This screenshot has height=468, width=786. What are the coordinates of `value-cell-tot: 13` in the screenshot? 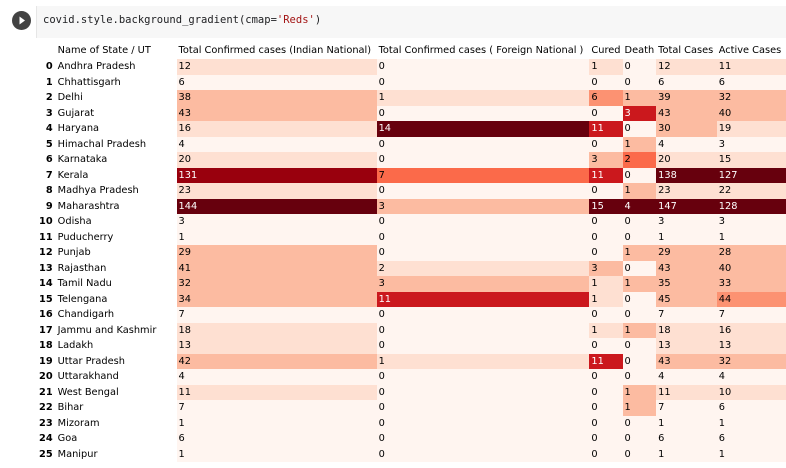 It's located at (686, 346).